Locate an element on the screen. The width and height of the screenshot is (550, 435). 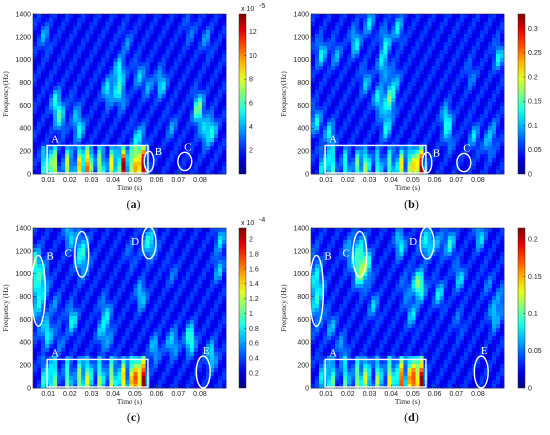
colorbar-tick-label: 10 is located at coordinates (253, 56).